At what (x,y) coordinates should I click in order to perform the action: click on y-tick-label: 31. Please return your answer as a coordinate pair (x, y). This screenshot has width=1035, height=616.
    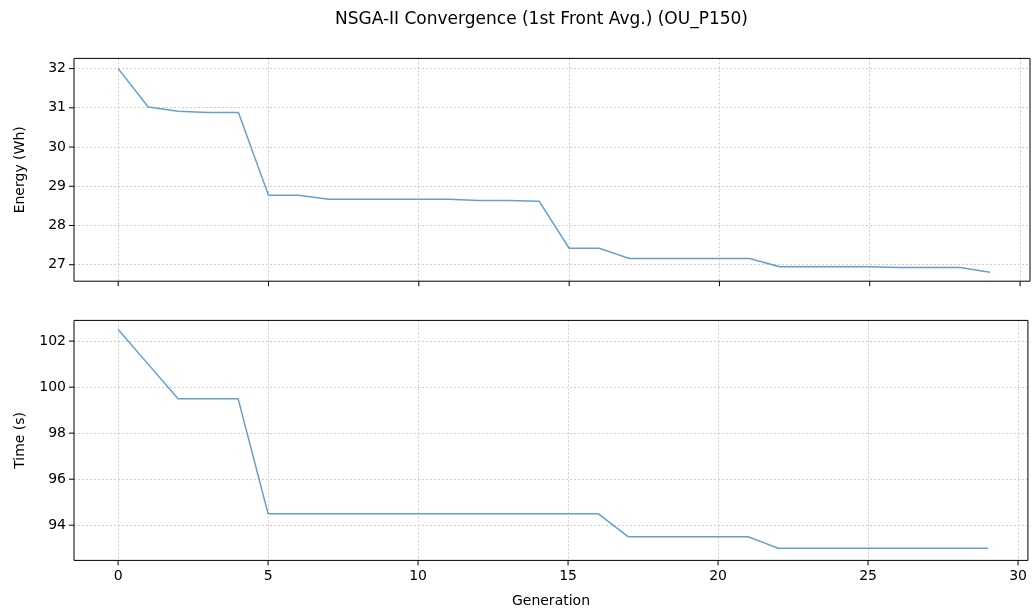
    Looking at the image, I should click on (57, 106).